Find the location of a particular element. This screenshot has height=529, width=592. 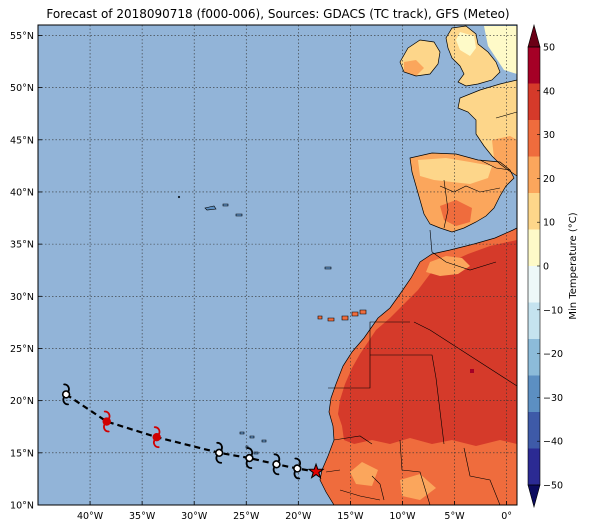

madeira-islands is located at coordinates (328, 268).